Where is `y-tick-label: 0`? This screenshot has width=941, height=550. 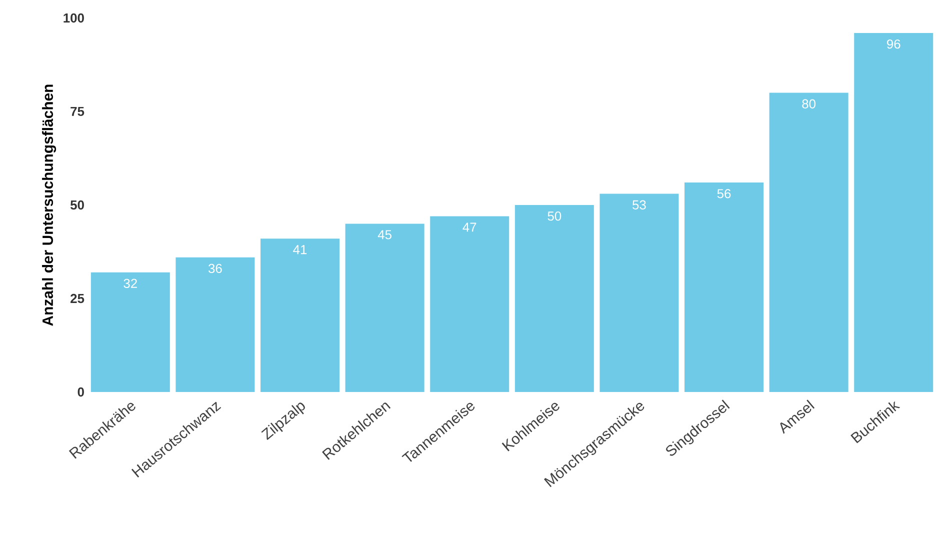 y-tick-label: 0 is located at coordinates (81, 392).